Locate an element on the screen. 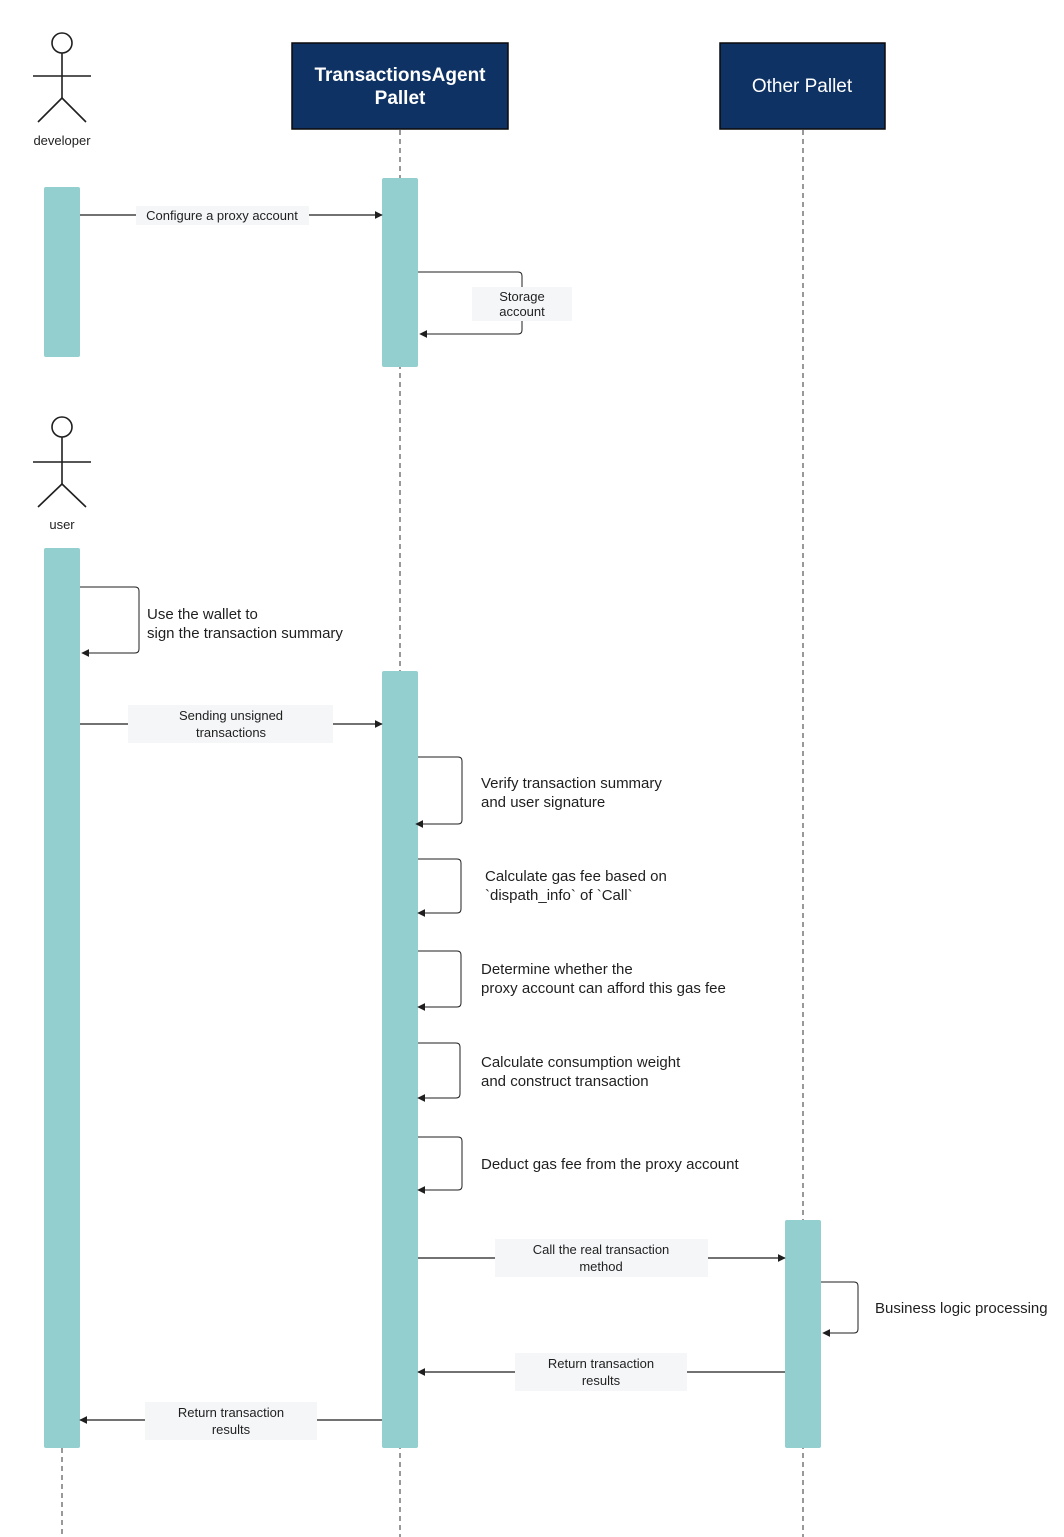  actor-user-head is located at coordinates (62, 427).